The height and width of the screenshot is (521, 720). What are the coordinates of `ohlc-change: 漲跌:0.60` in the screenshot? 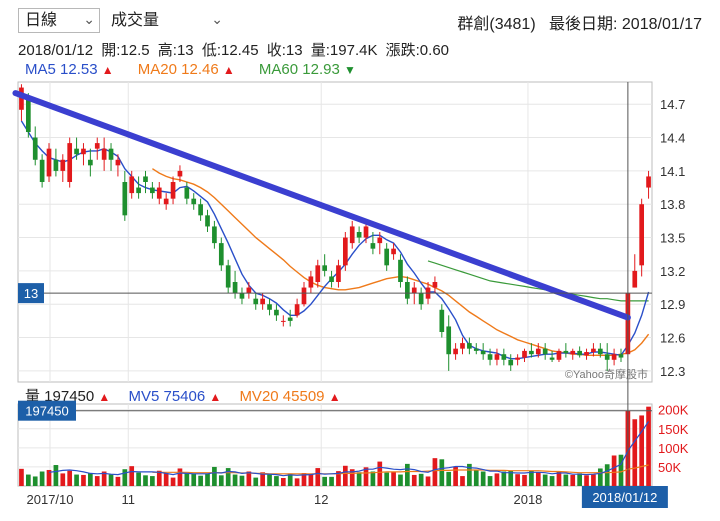 It's located at (417, 50).